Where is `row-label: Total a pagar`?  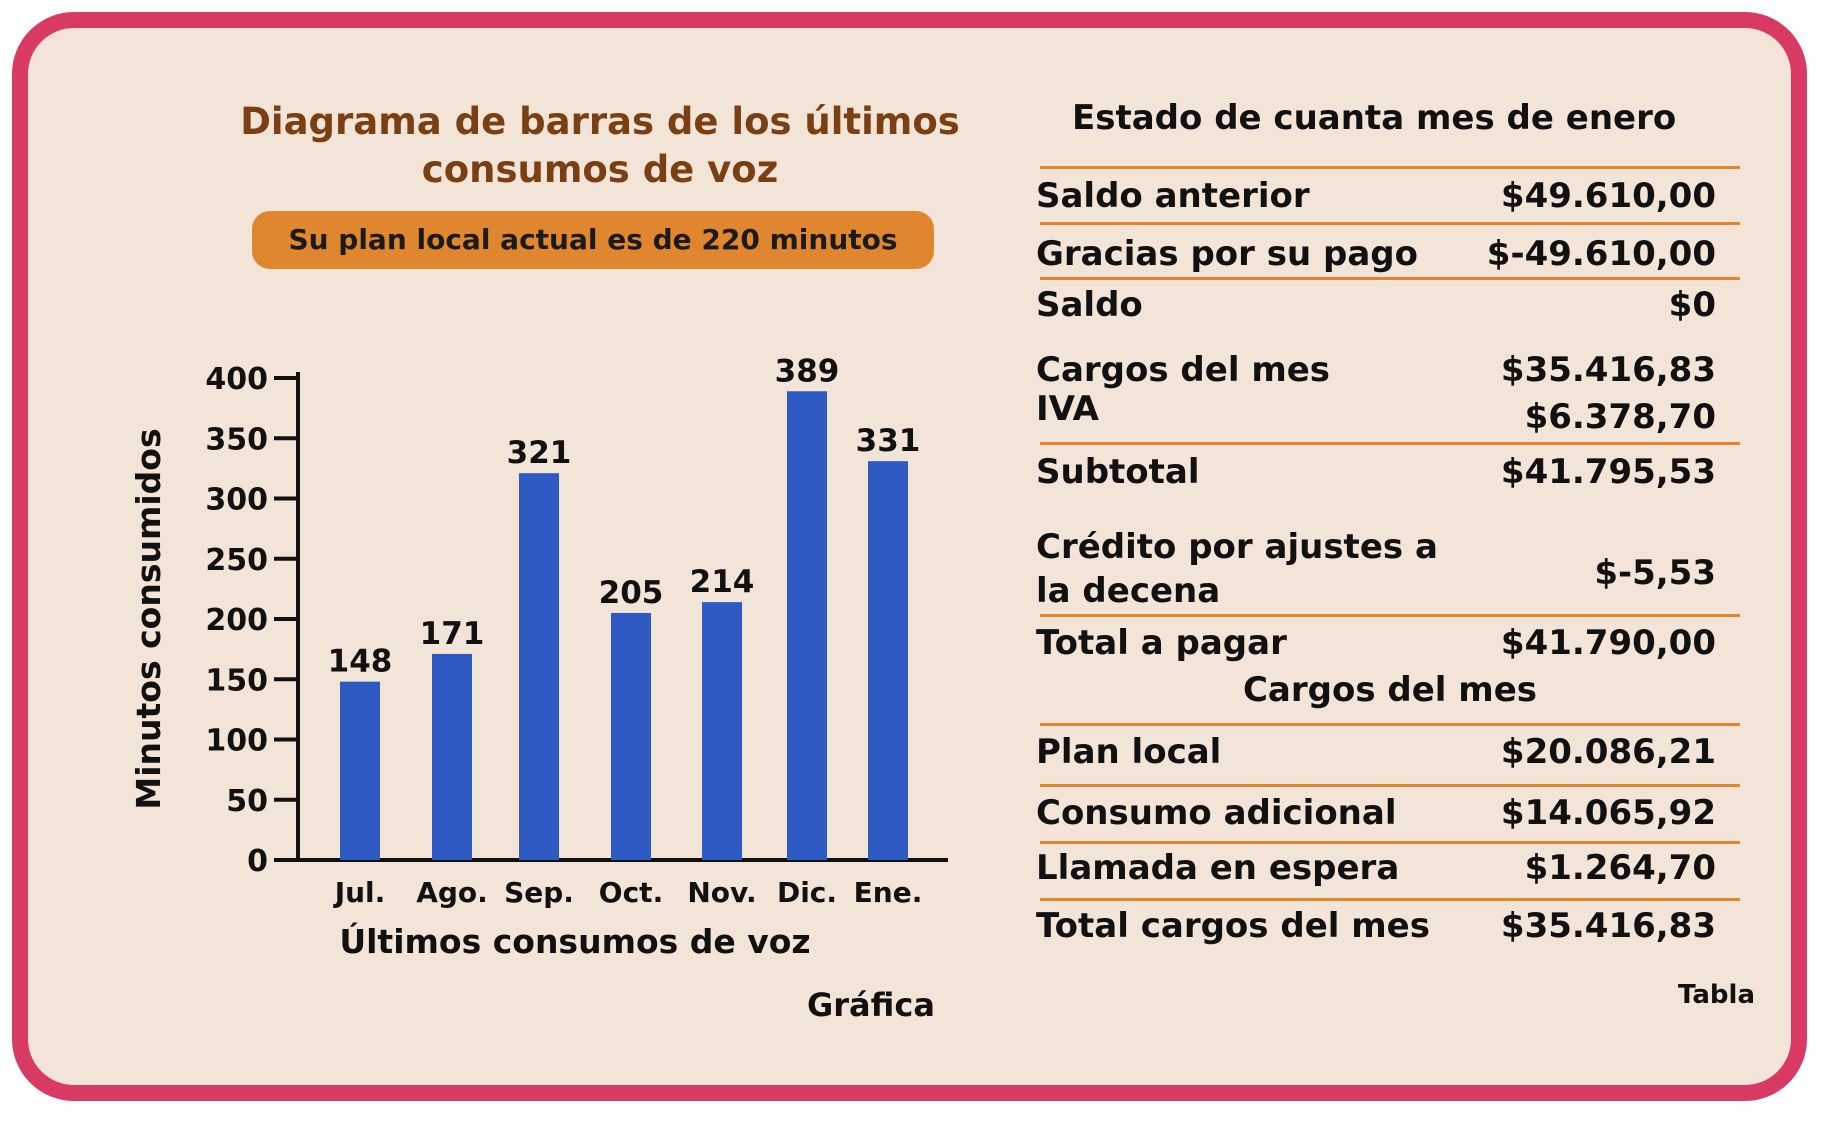
row-label: Total a pagar is located at coordinates (1161, 643).